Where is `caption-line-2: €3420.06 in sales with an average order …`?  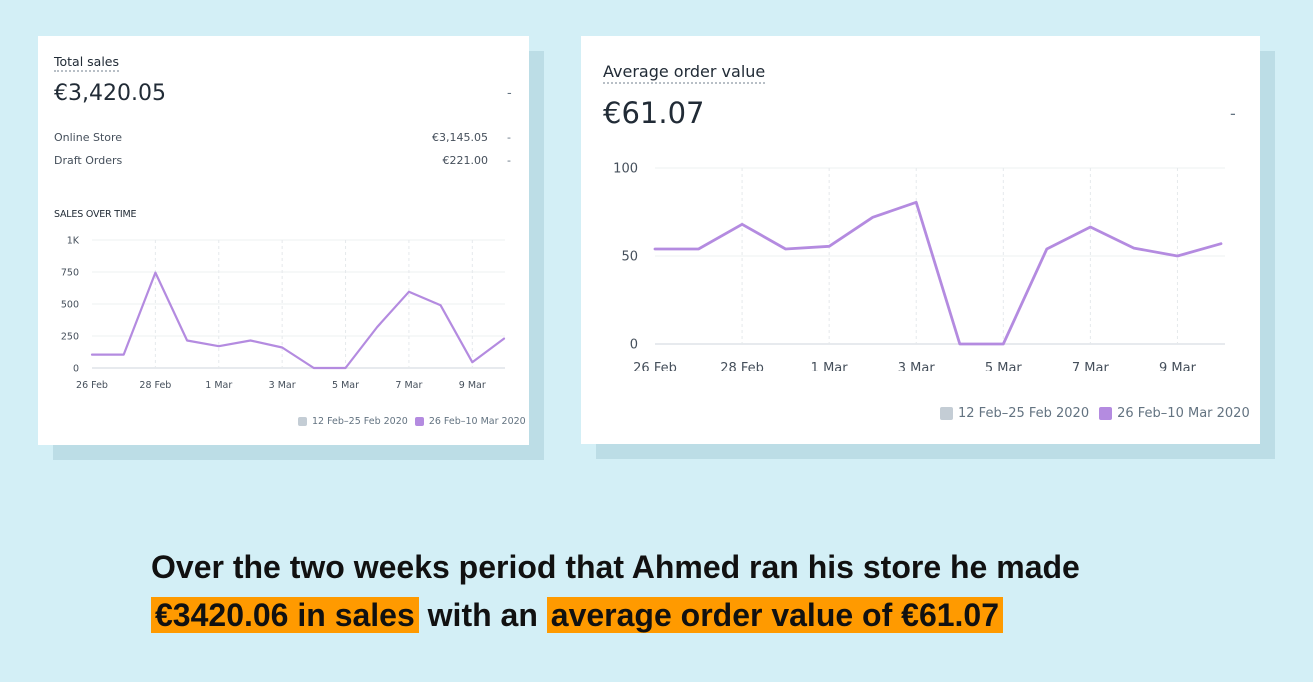
caption-line-2: €3420.06 in sales with an average order … is located at coordinates (701, 615).